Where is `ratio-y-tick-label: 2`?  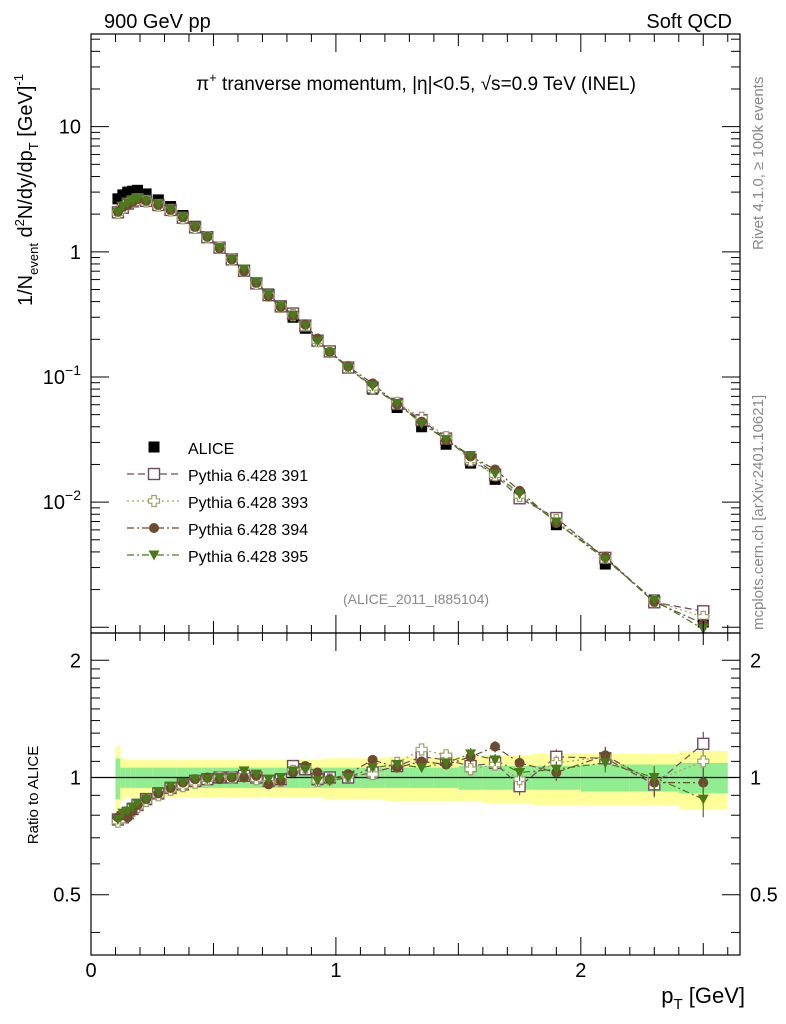 ratio-y-tick-label: 2 is located at coordinates (75, 661).